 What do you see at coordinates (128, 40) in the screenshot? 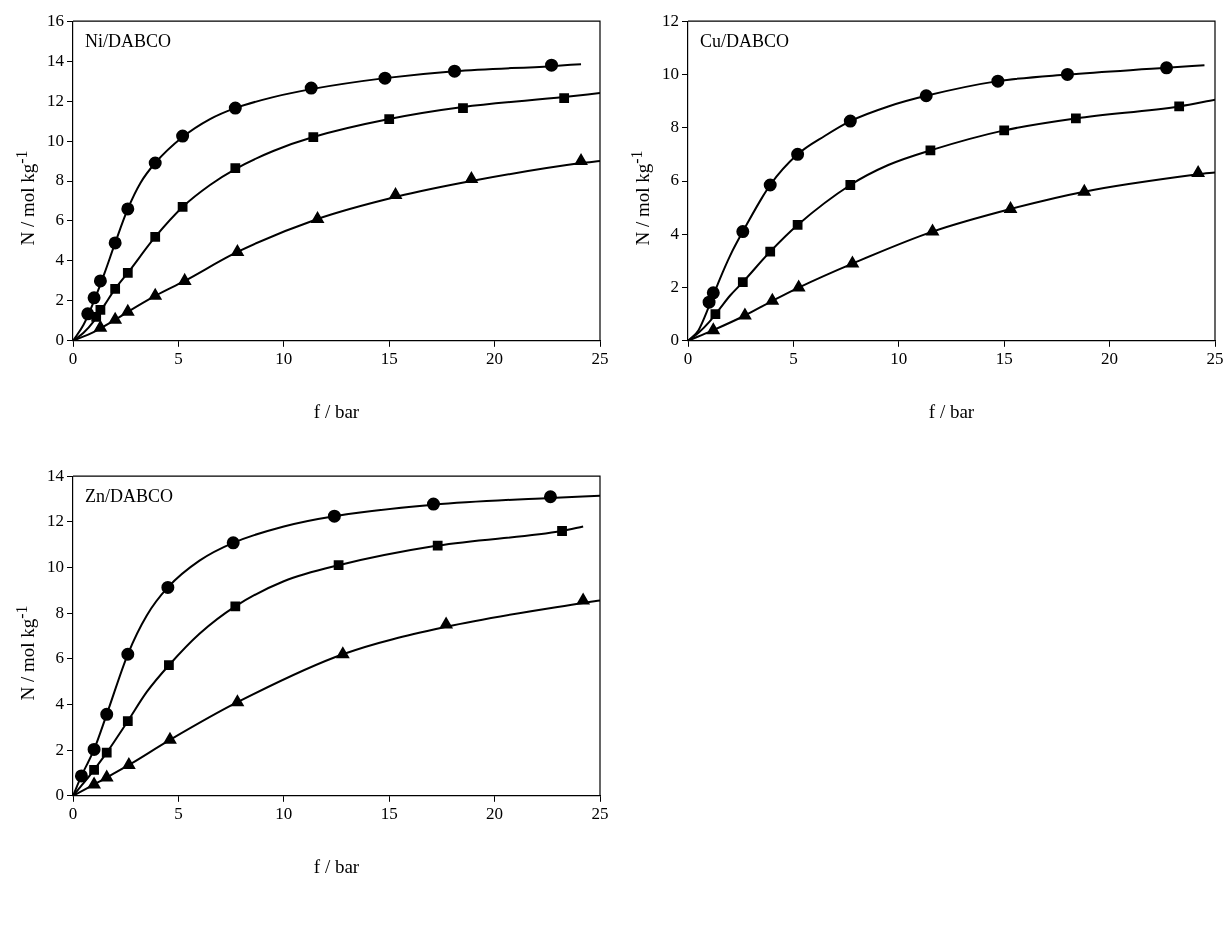
I see `annotation: Ni/DABCO` at bounding box center [128, 40].